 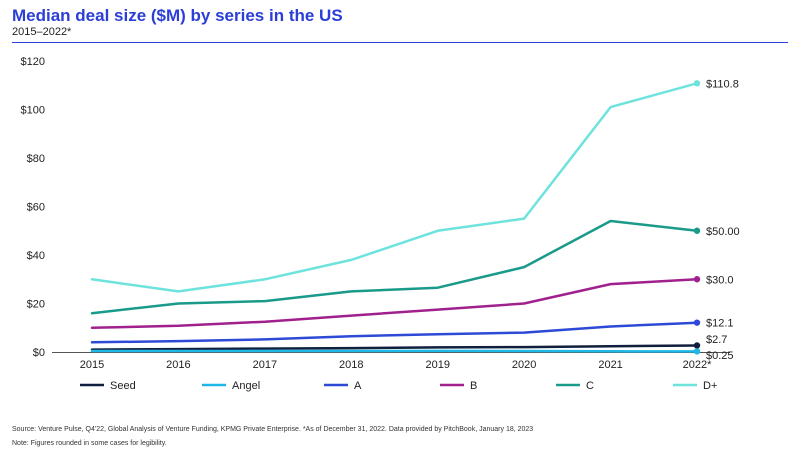 What do you see at coordinates (697, 83) in the screenshot?
I see `series-end-marker-d-` at bounding box center [697, 83].